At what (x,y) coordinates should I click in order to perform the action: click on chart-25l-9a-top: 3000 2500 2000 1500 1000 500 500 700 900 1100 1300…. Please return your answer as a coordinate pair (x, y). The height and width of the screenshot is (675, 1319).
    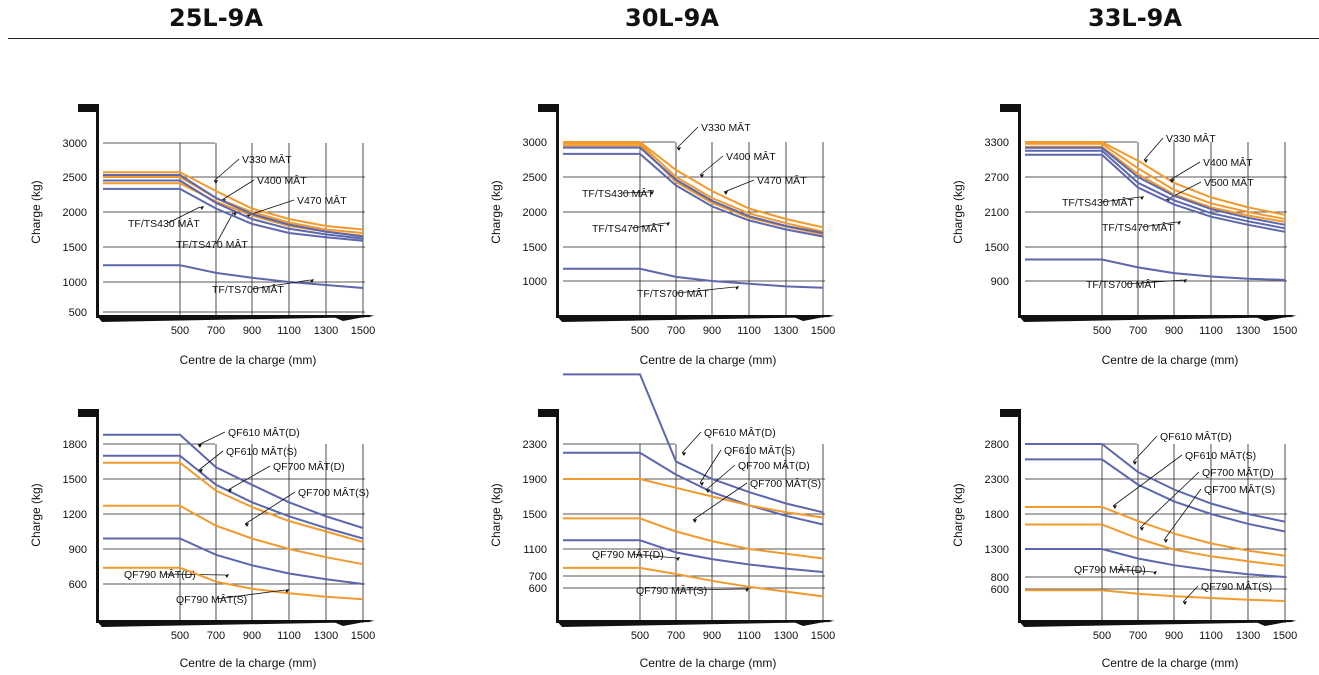
    Looking at the image, I should click on (202, 235).